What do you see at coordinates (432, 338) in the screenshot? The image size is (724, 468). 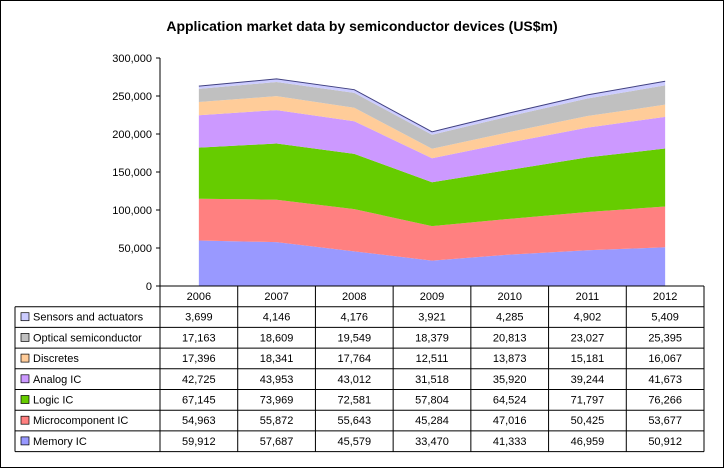 I see `data-cell: 18,379` at bounding box center [432, 338].